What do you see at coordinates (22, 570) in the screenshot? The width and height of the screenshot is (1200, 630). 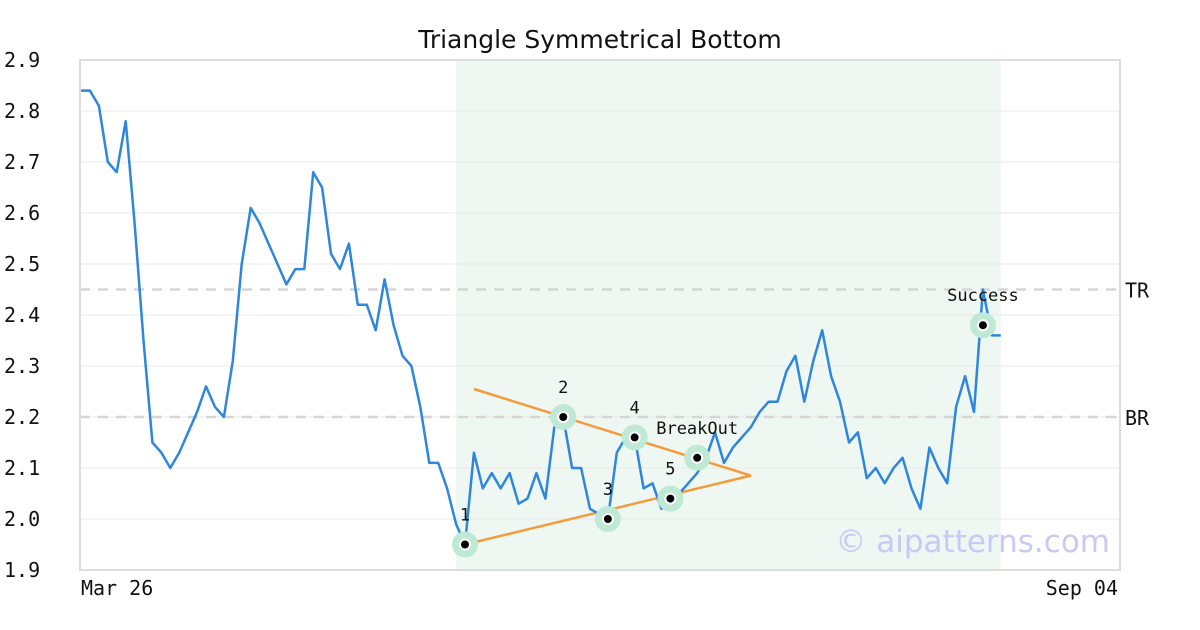 I see `y-tick-label: 1.9` at bounding box center [22, 570].